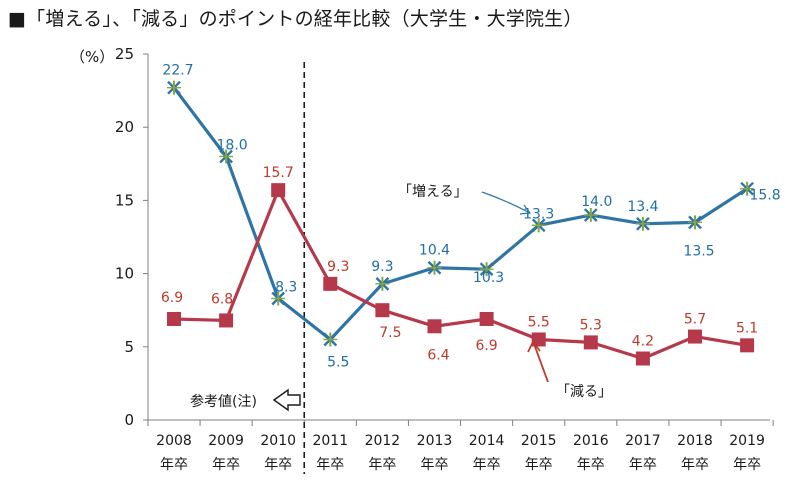  Describe the element at coordinates (295, 19) in the screenshot. I see `chart-title: ■「増える」、「減る」のポイントの経年比較（大学生・大学院生）` at that location.